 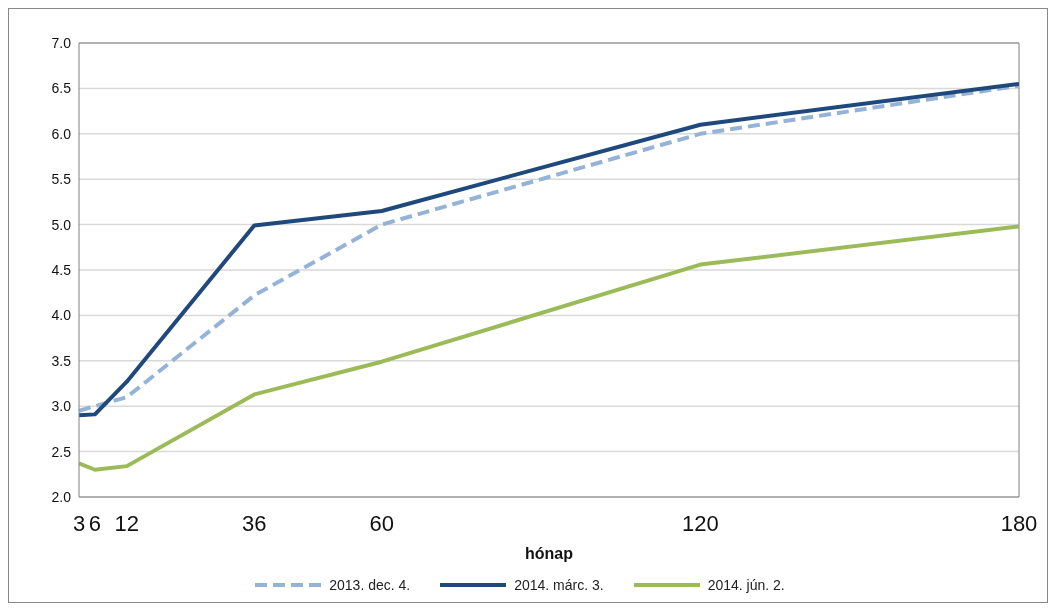 What do you see at coordinates (61, 451) in the screenshot?
I see `y-tick-label: 2.5` at bounding box center [61, 451].